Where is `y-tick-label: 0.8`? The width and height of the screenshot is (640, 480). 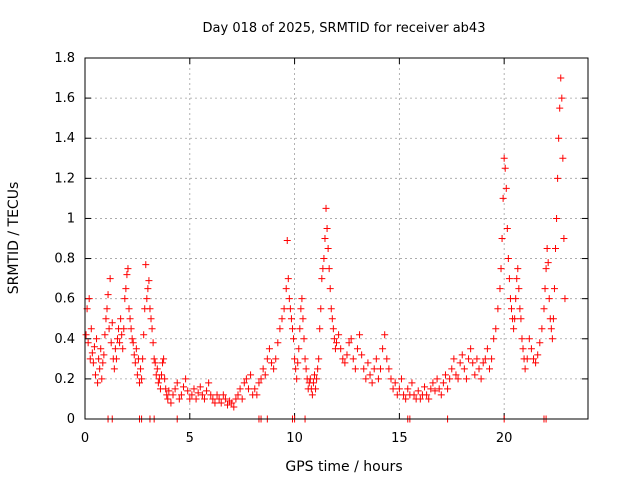 y-tick-label: 0.8 is located at coordinates (64, 259).